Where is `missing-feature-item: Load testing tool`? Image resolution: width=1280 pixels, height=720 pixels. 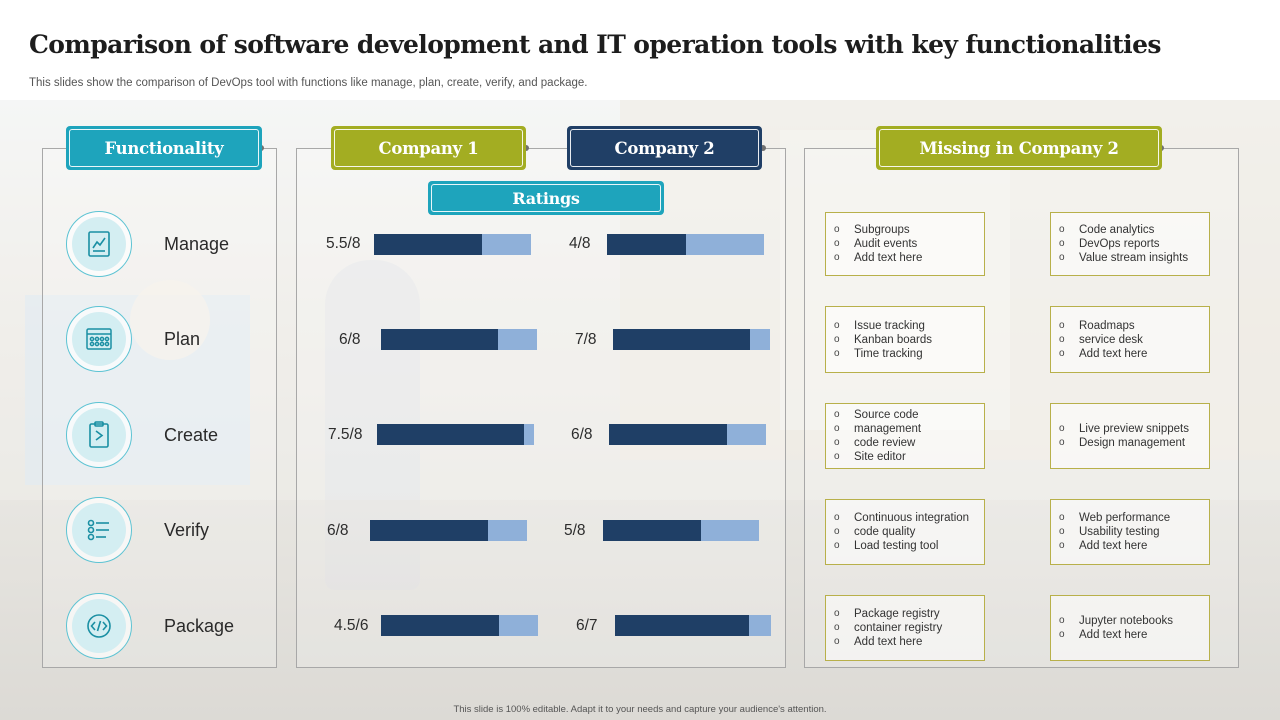 missing-feature-item: Load testing tool is located at coordinates (901, 546).